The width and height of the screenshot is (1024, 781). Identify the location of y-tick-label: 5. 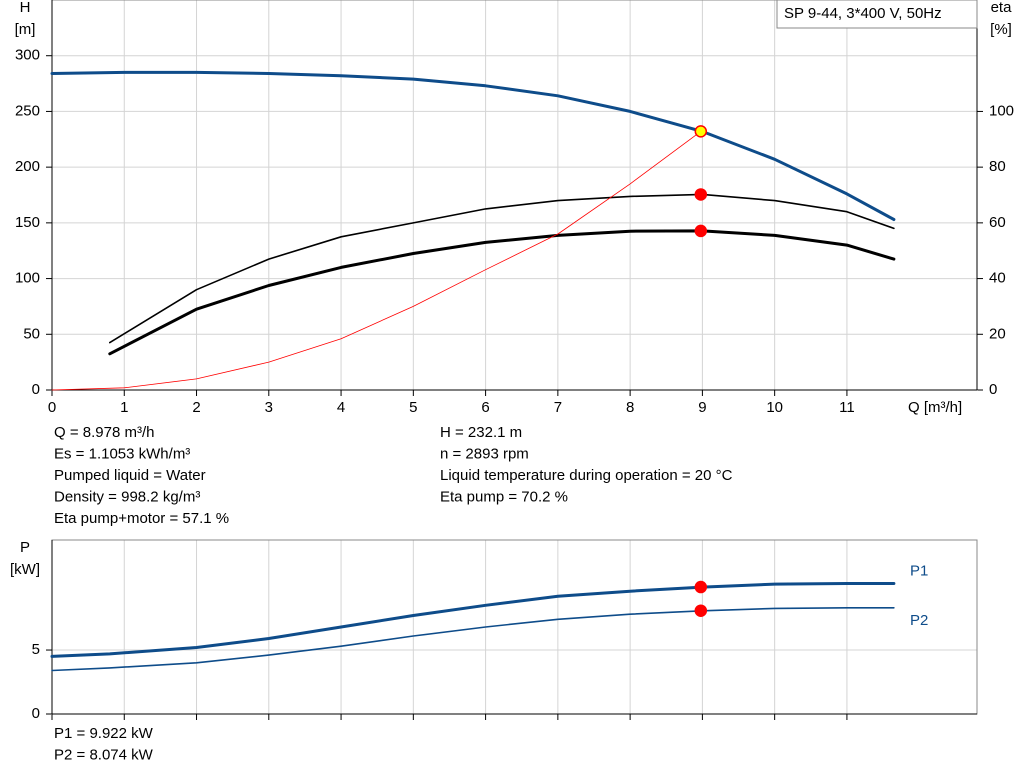
(36, 649).